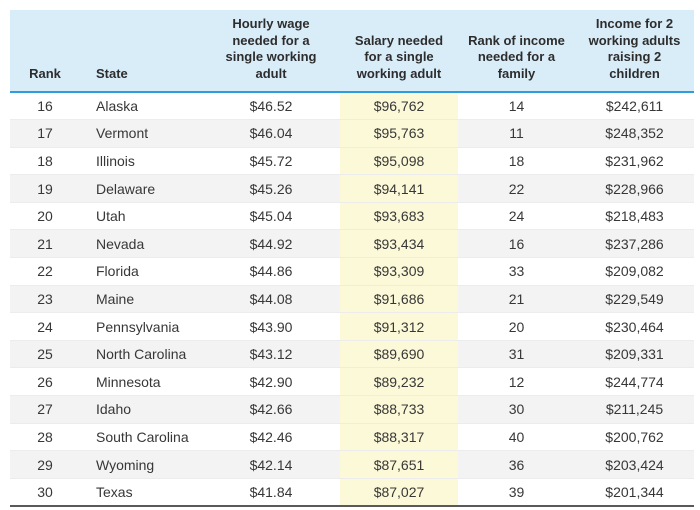  I want to click on cell-hourly-wage: $46.52, so click(271, 106).